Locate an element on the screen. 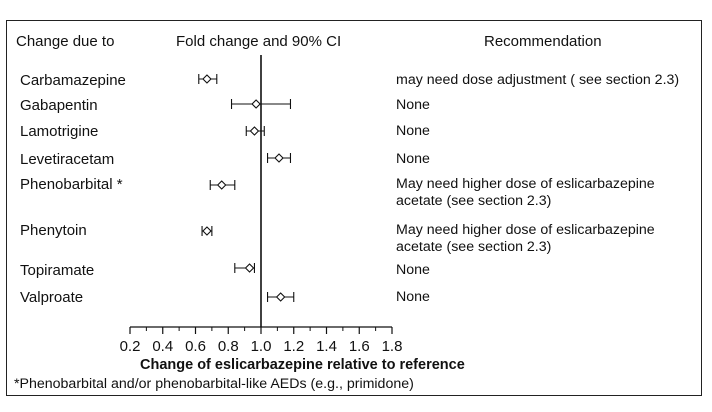  x-tick-label: 1.0 is located at coordinates (261, 346).